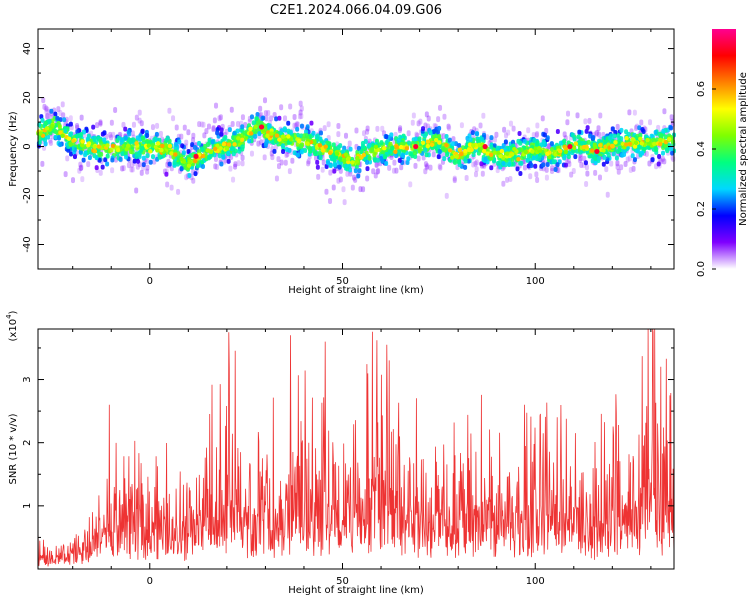  I want to click on snr-x-label: Height of straight line (km), so click(356, 590).